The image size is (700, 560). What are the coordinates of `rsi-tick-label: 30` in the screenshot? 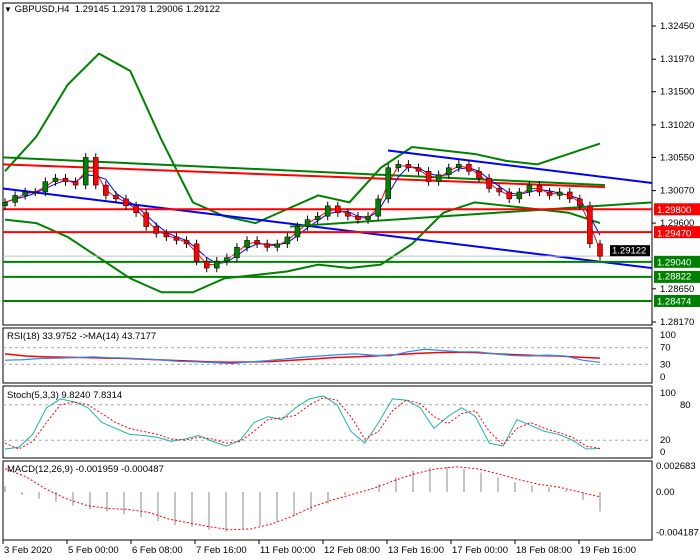 It's located at (665, 364).